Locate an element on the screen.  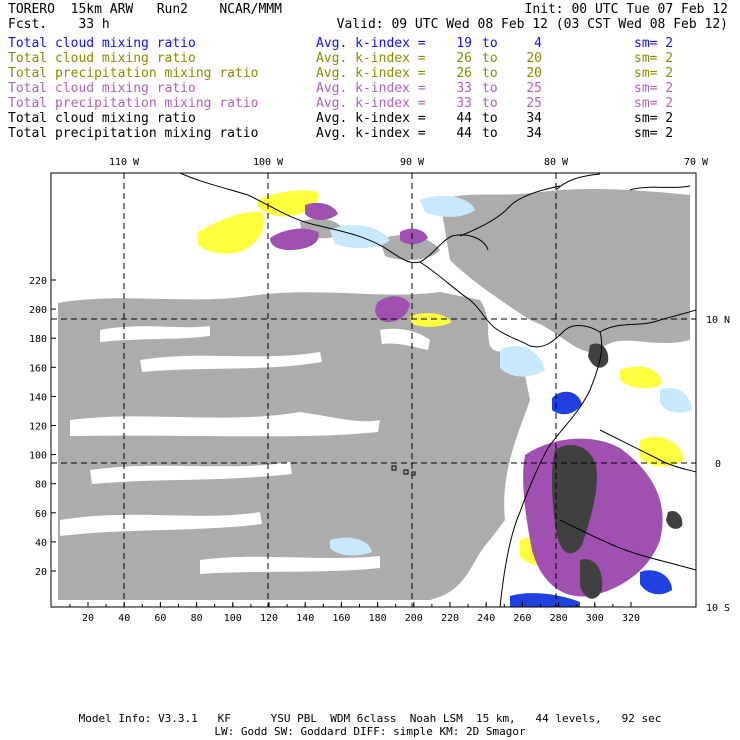
x-tick-label: 280 is located at coordinates (559, 618).